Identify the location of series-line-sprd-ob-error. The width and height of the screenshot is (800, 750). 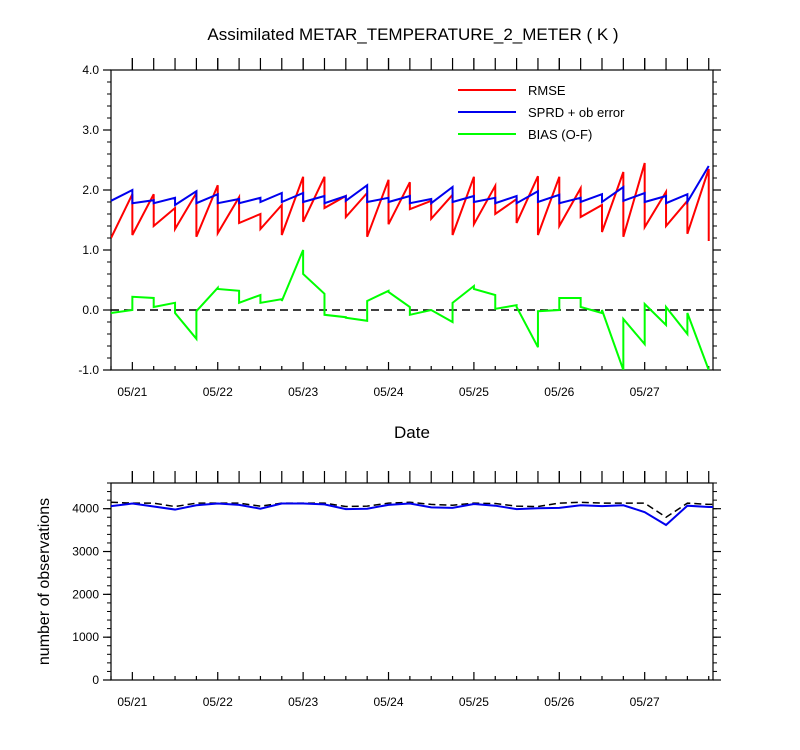
(410, 186).